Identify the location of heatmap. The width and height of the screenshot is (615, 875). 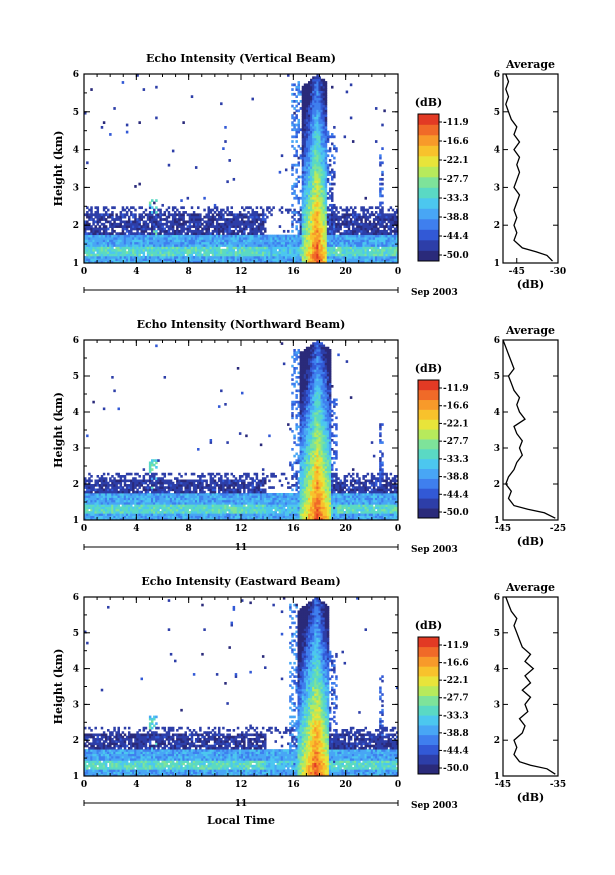
(241, 430).